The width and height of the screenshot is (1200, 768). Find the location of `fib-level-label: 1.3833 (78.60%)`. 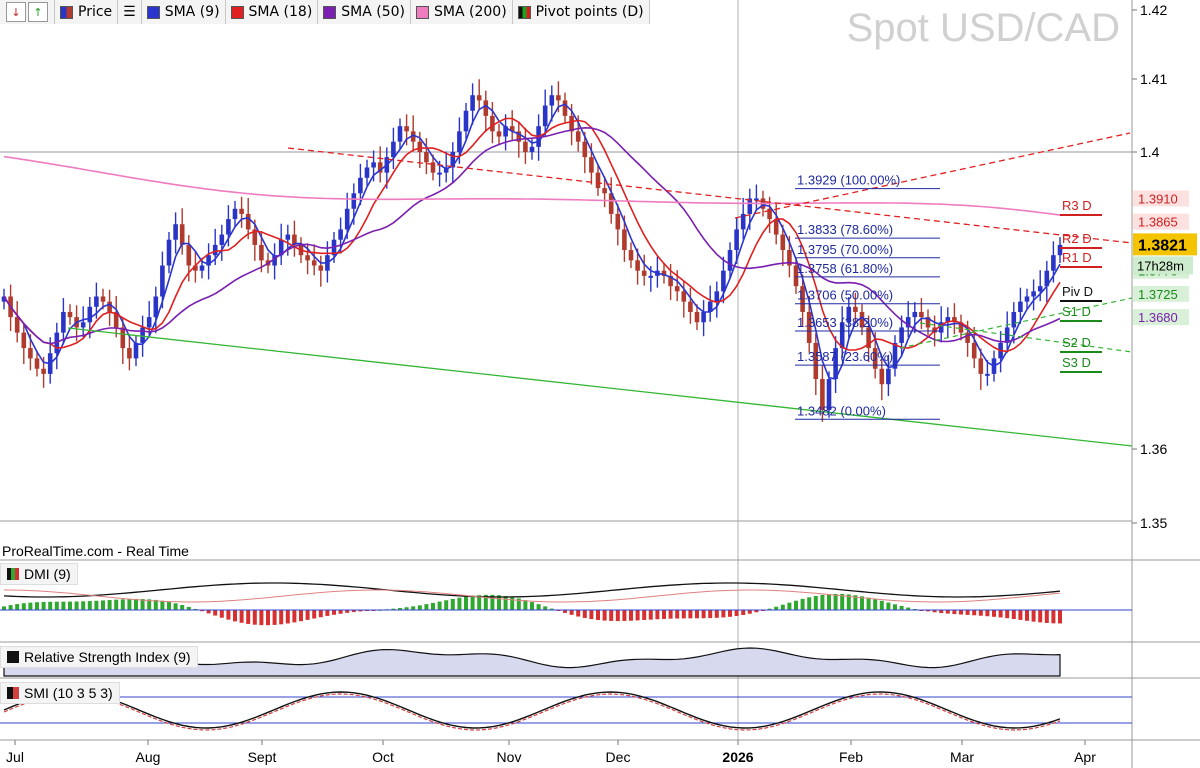

fib-level-label: 1.3833 (78.60%) is located at coordinates (845, 229).